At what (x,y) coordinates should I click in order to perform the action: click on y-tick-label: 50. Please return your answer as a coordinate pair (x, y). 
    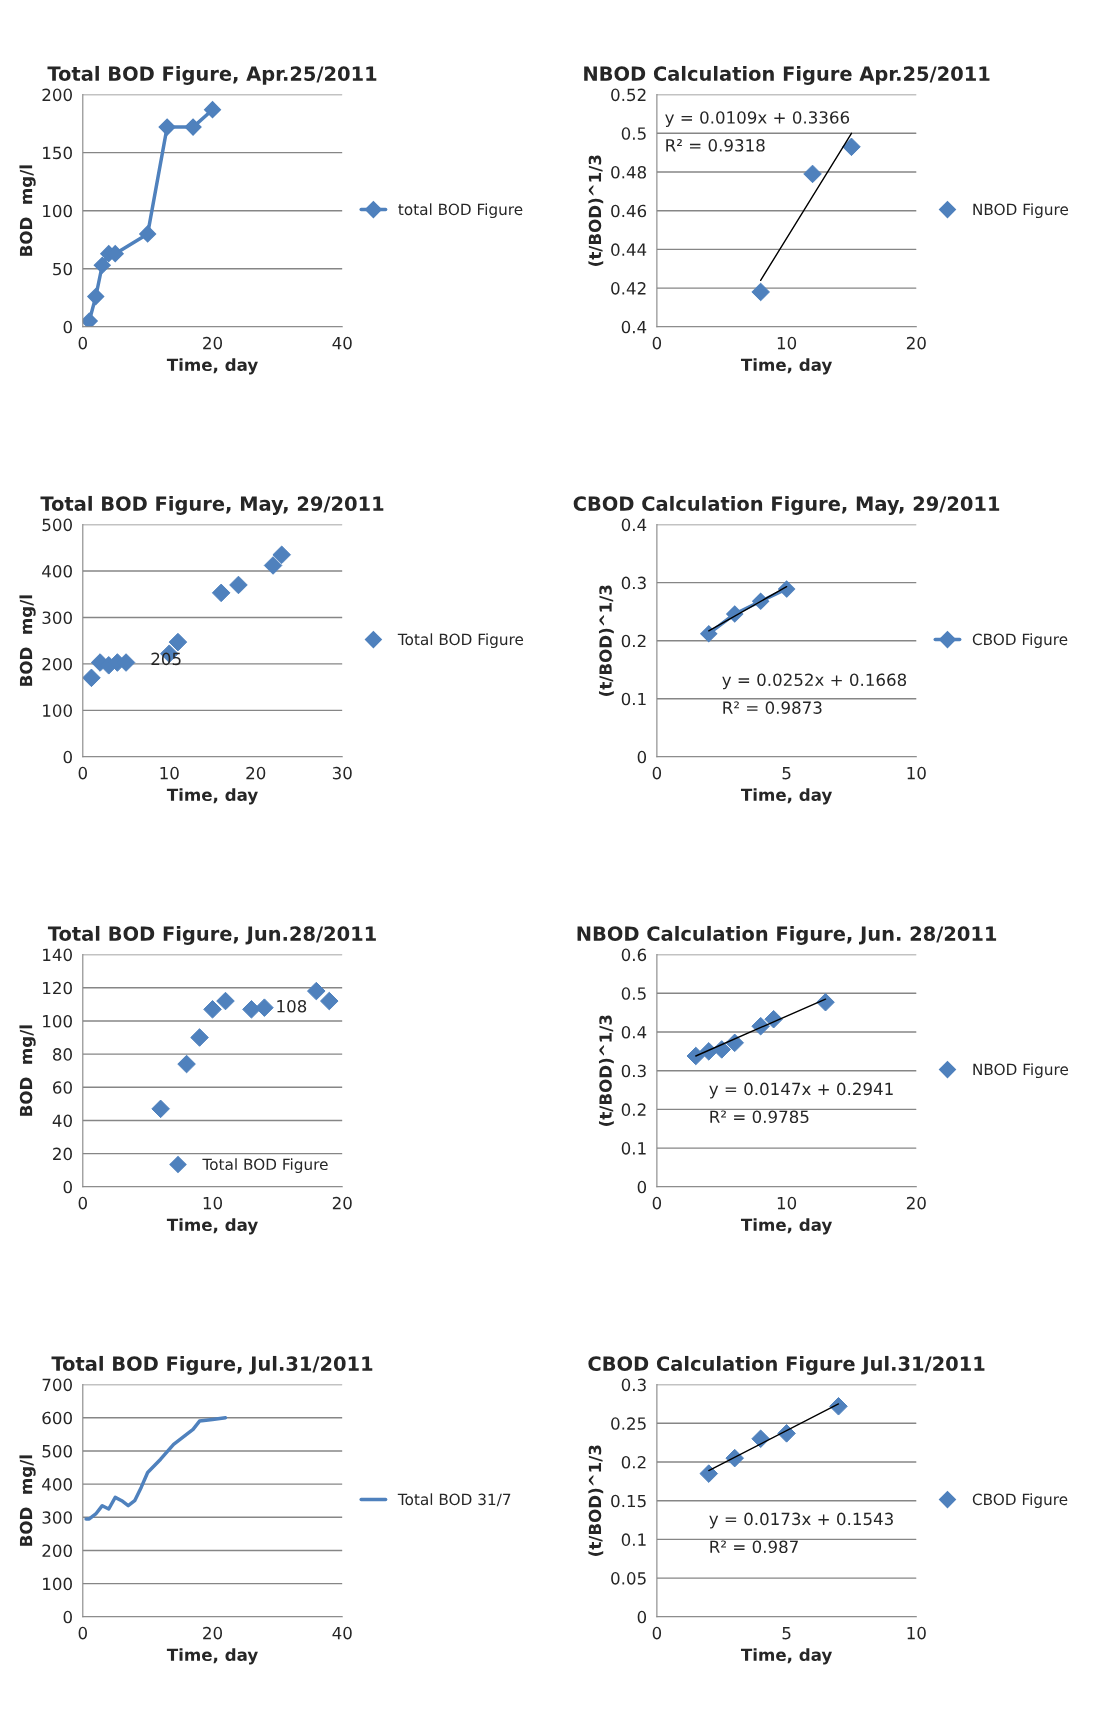
    Looking at the image, I should click on (62, 269).